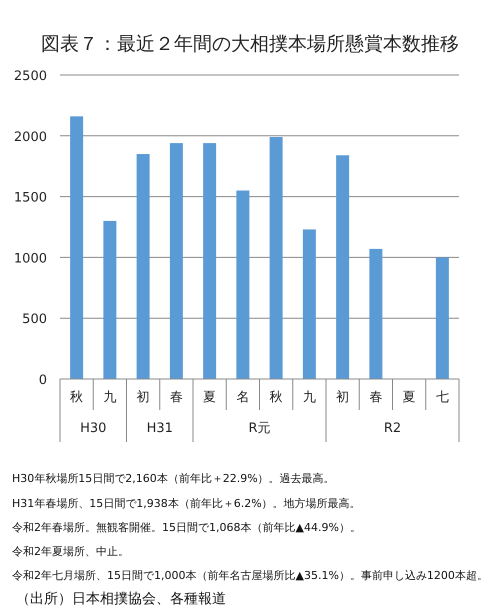 The height and width of the screenshot is (610, 500). Describe the element at coordinates (30, 258) in the screenshot. I see `y-tick-label: 1000` at that location.